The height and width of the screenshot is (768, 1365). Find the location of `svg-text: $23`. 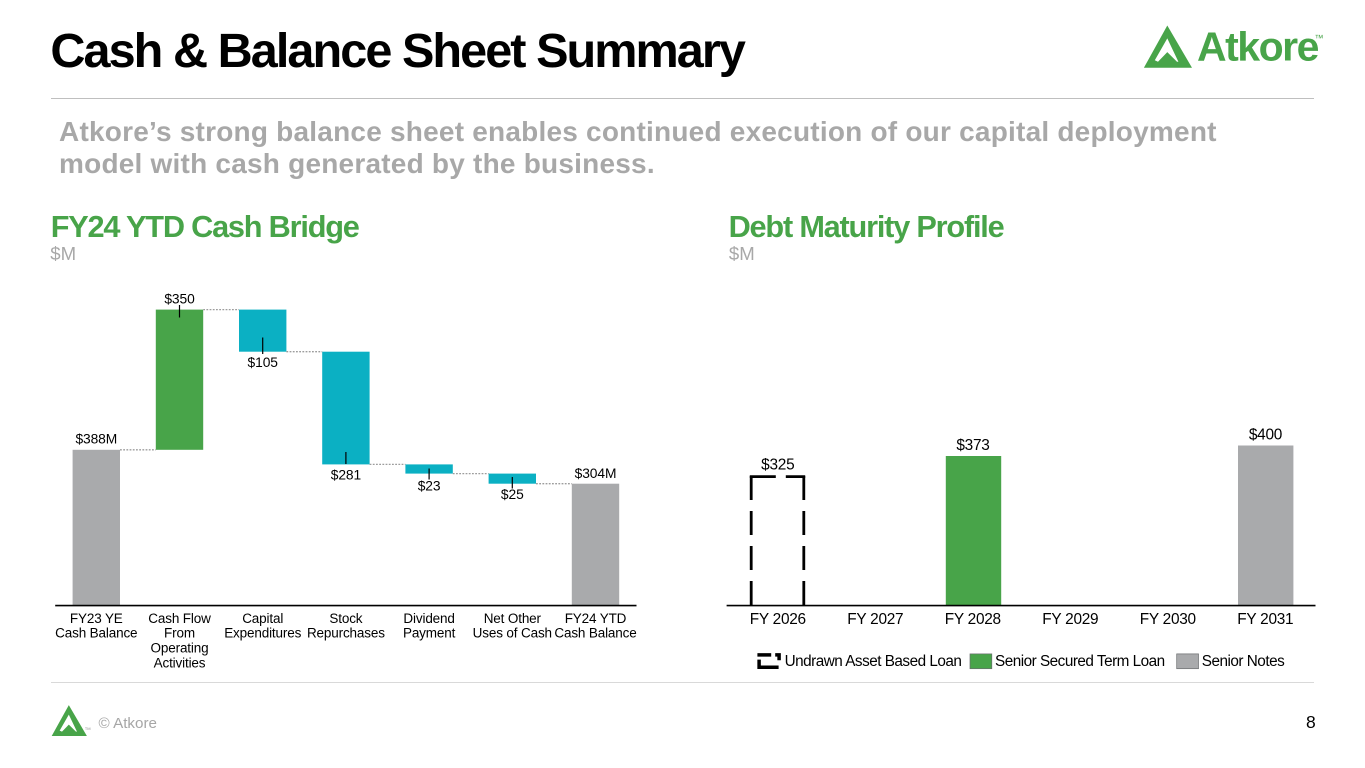

svg-text: $23 is located at coordinates (429, 485).